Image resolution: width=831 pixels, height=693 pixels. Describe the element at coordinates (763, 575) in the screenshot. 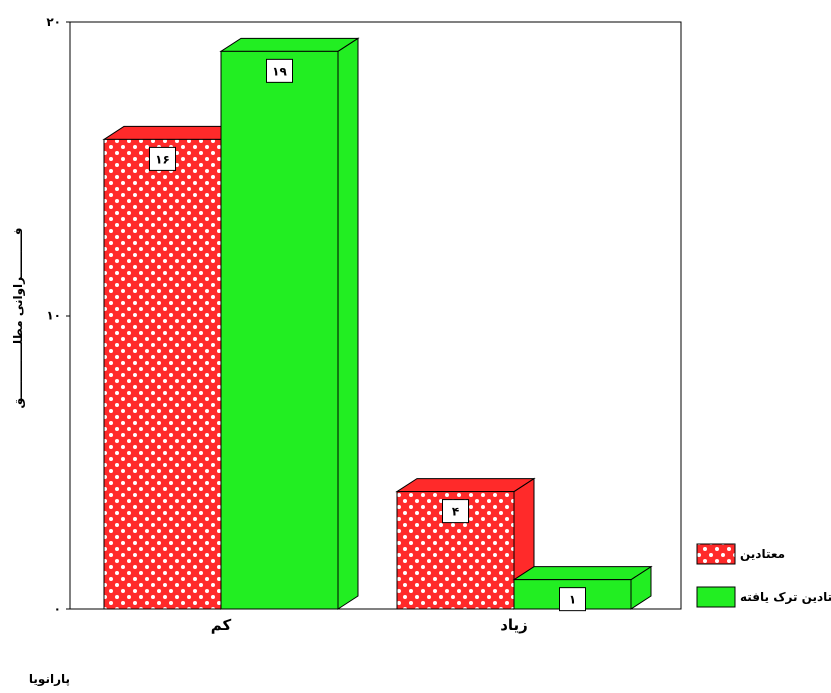

I see `legend: معتادین معتادین ترک یافته` at that location.